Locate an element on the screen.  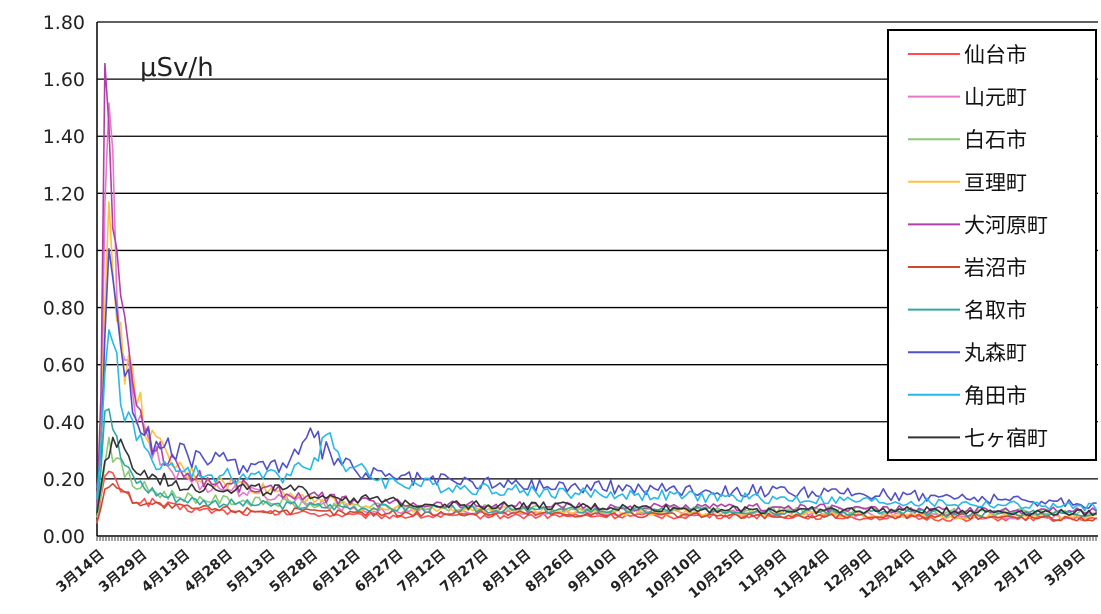
legend-label: 名取市 is located at coordinates (995, 311).